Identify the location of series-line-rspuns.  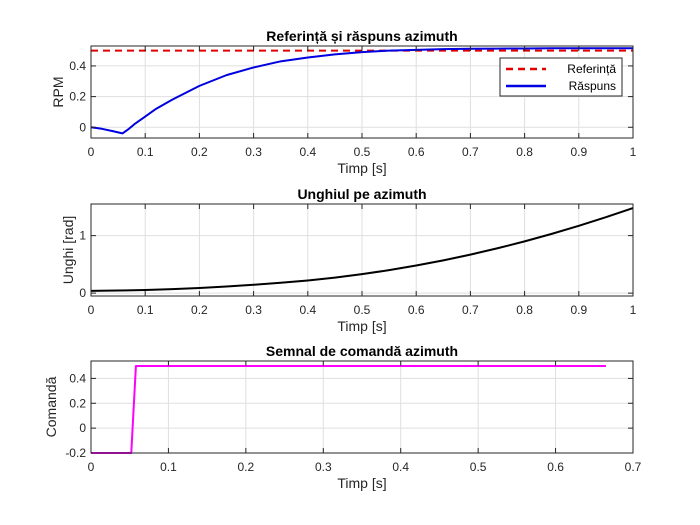
(361, 91).